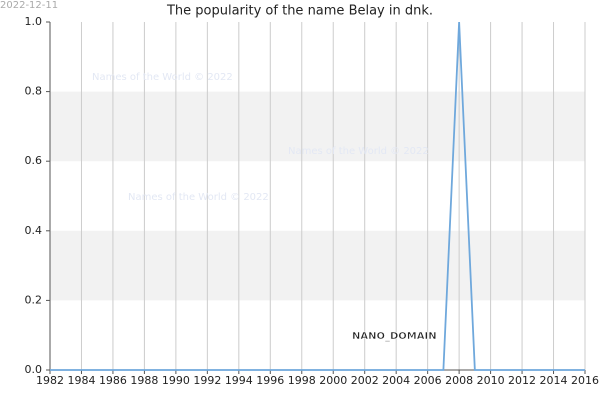 The height and width of the screenshot is (400, 600). I want to click on x-tick-label: 2016, so click(585, 380).